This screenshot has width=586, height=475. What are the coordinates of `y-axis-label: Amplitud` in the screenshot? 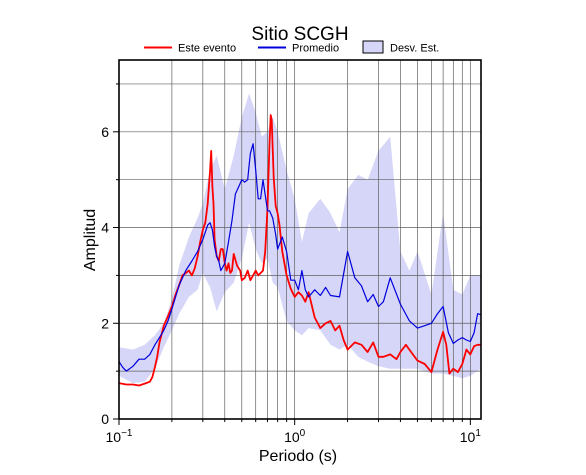 It's located at (90, 240).